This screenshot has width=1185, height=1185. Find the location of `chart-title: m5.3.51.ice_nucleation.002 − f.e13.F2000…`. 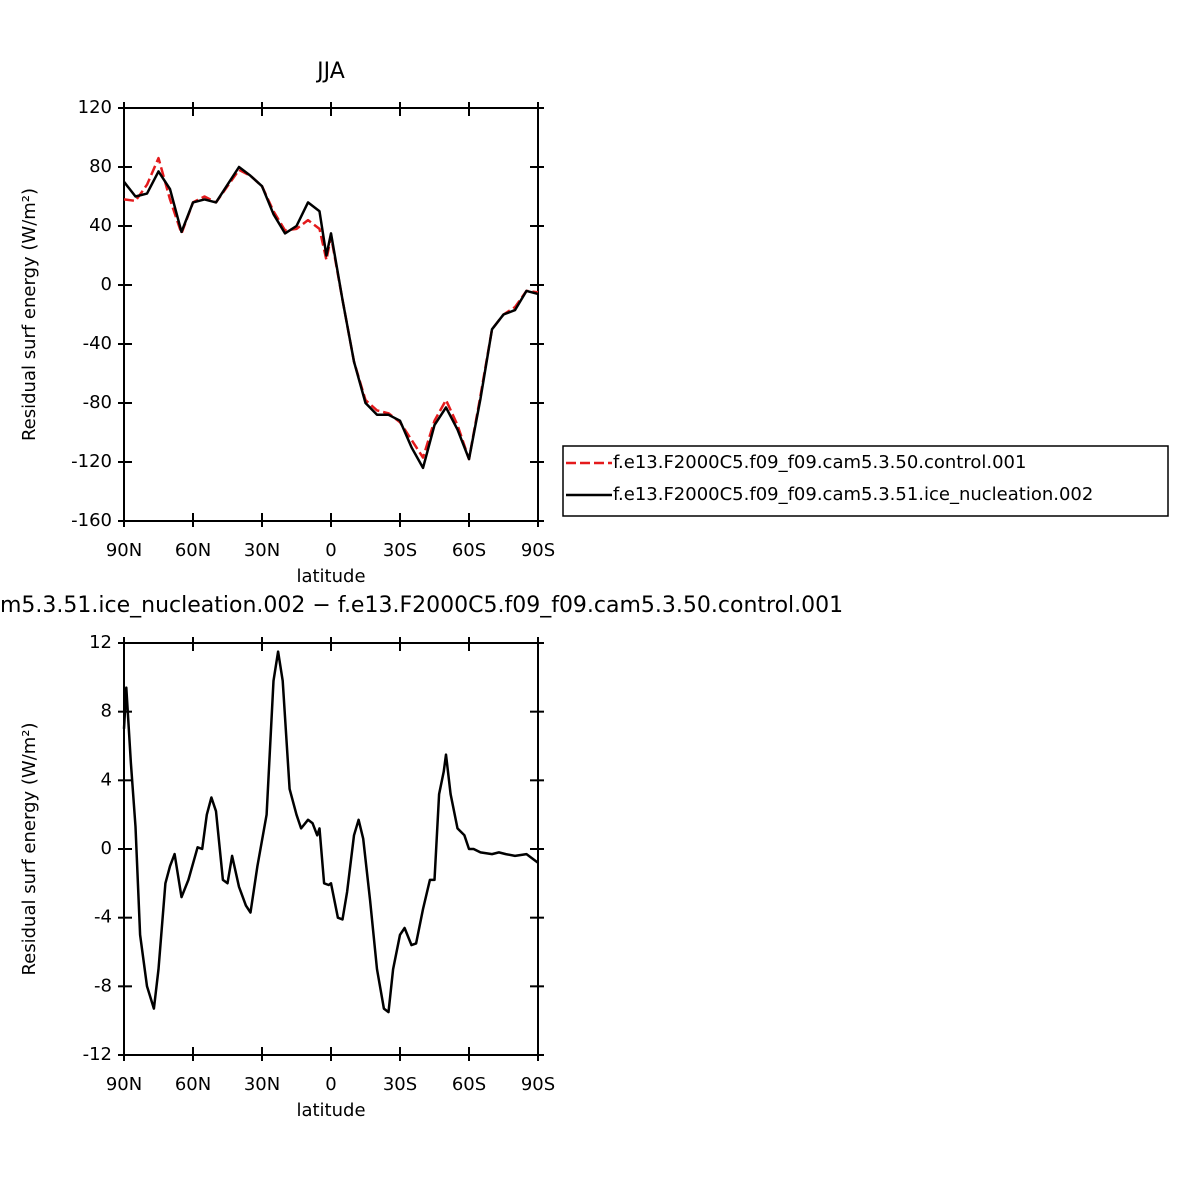

chart-title: m5.3.51.ice_nucleation.002 − f.e13.F2000… is located at coordinates (421, 605).